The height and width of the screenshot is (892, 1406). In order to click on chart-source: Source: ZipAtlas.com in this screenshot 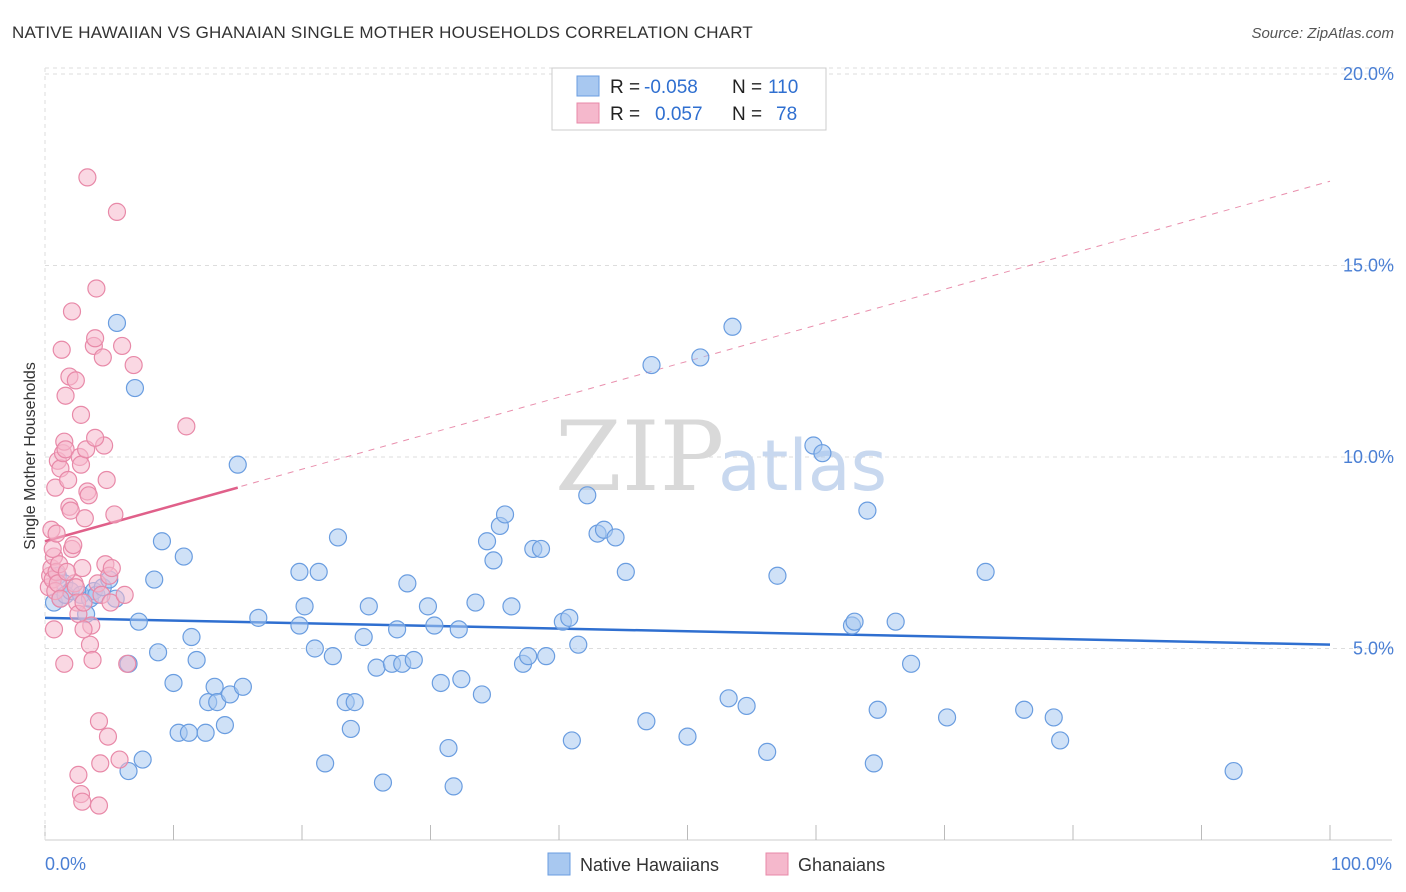, I will do `click(1322, 33)`.